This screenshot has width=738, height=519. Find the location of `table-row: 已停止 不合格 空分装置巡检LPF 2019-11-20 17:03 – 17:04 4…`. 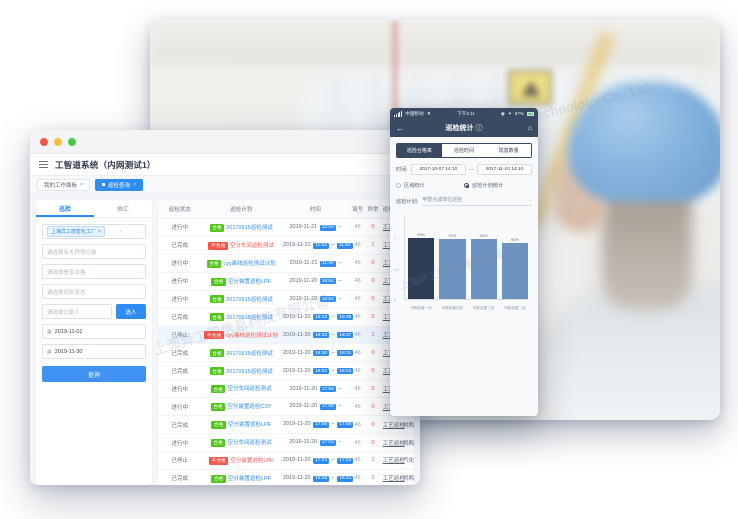

table-row: 已停止 不合格 空分装置巡检LPF 2019-11-20 17:03 – 17:04 4… is located at coordinates (286, 460).